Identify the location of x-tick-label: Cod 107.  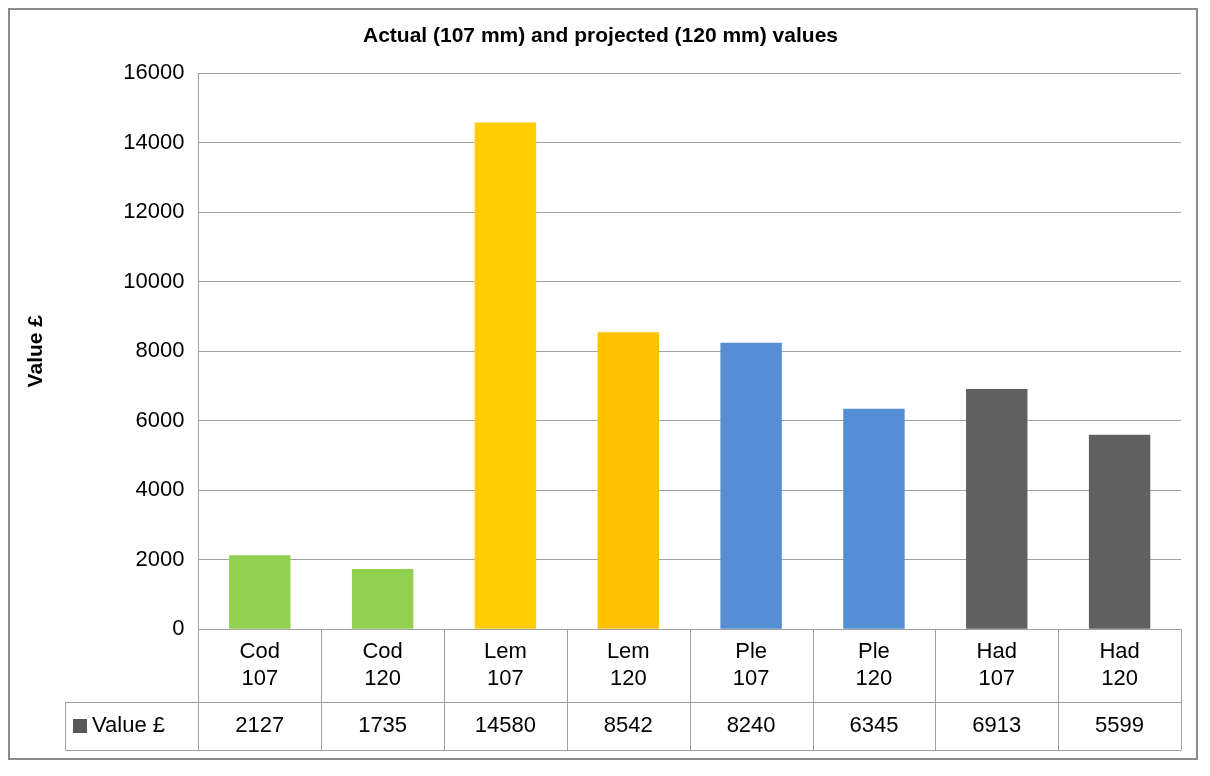
(259, 664).